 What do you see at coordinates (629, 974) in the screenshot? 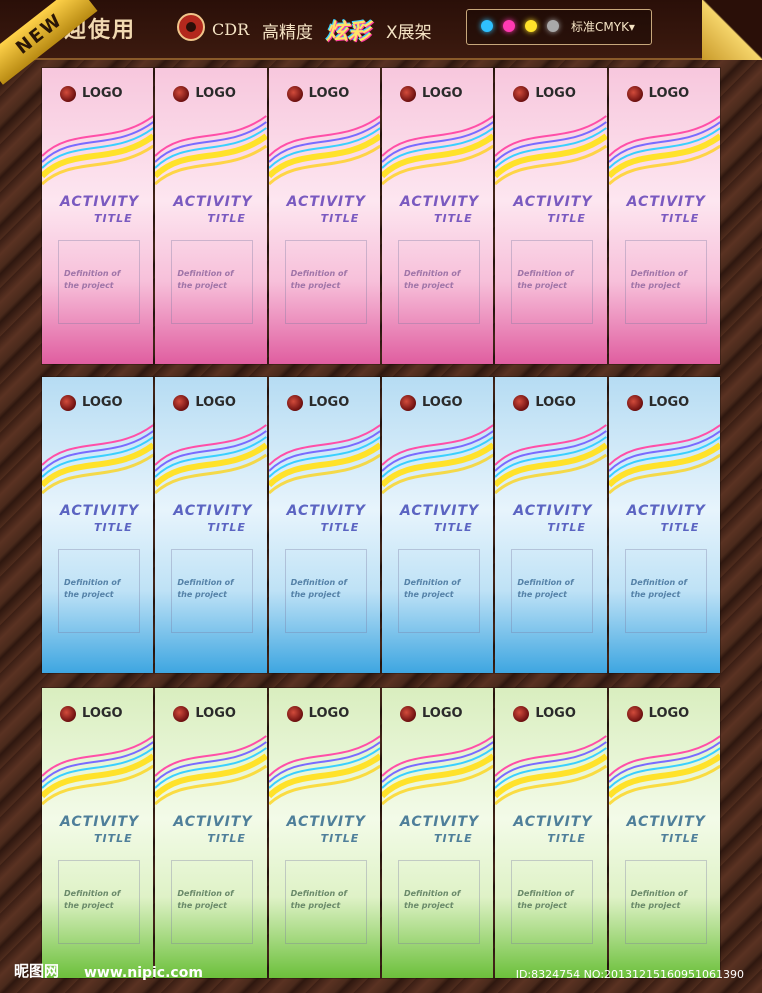
I see `image-id: ID:8324754 NO:20131215160951061390` at bounding box center [629, 974].